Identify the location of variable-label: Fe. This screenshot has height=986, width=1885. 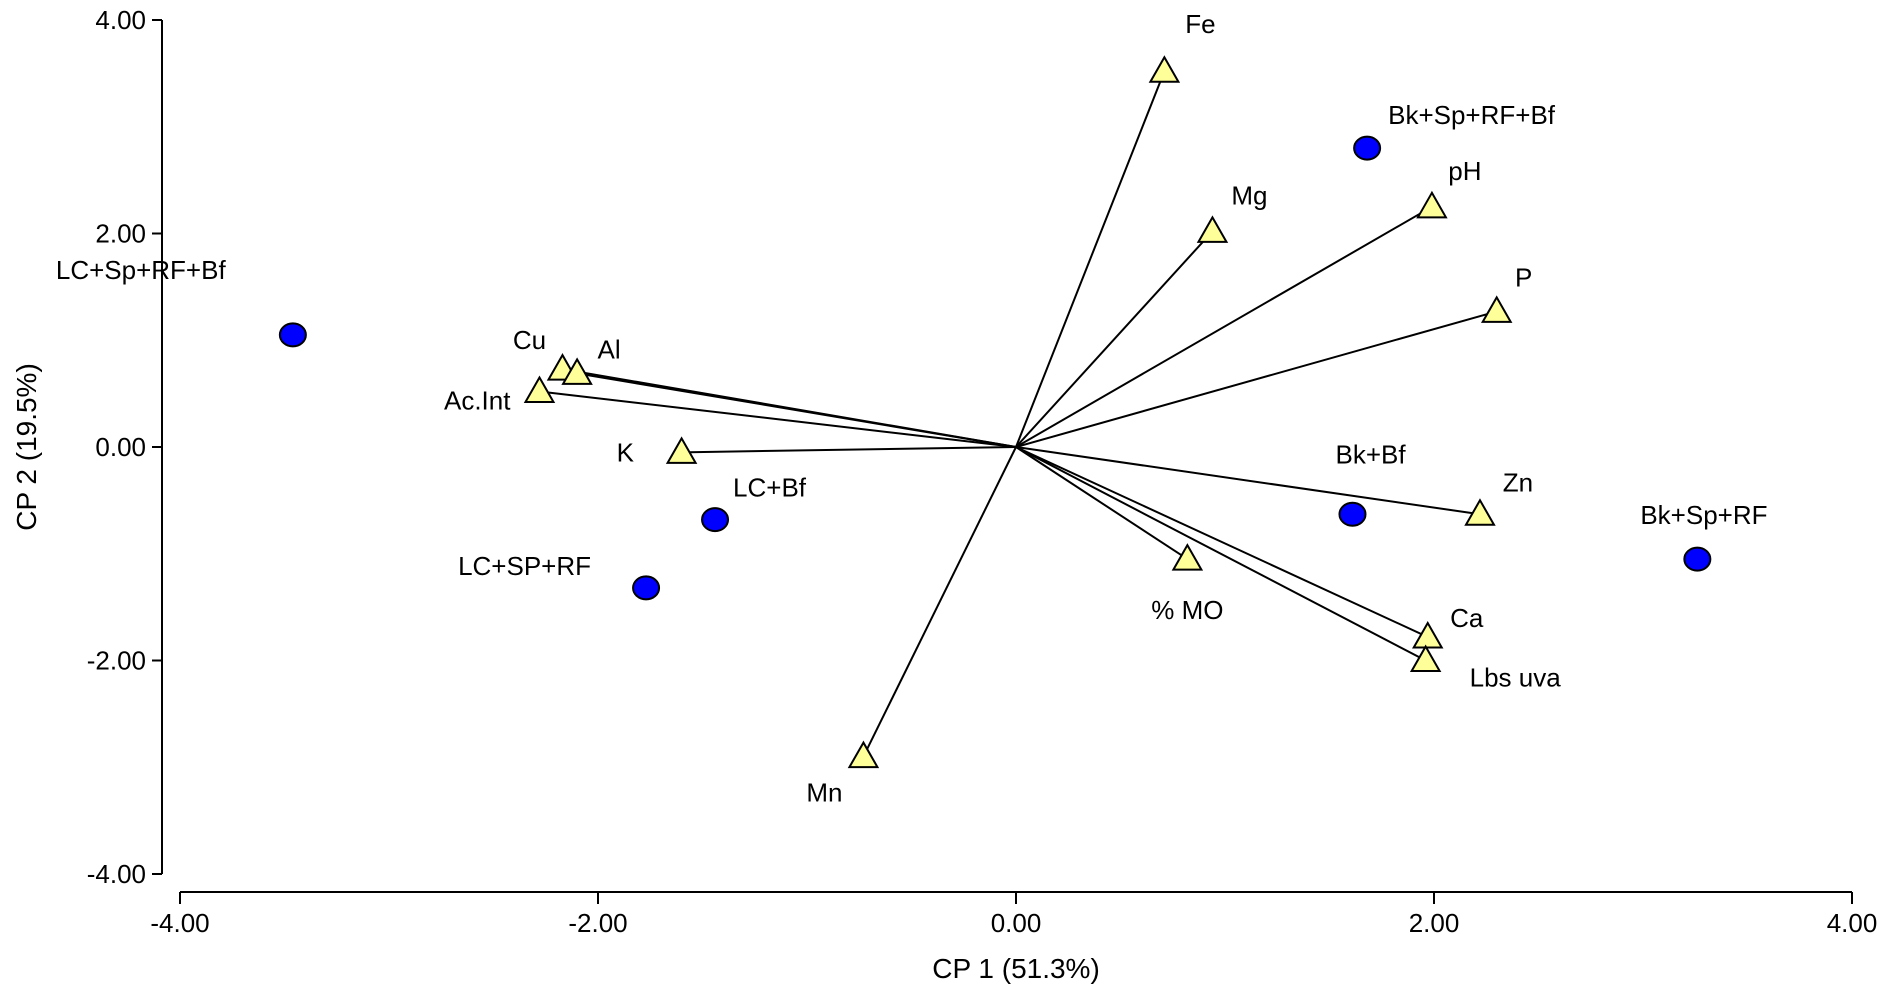
(1200, 24).